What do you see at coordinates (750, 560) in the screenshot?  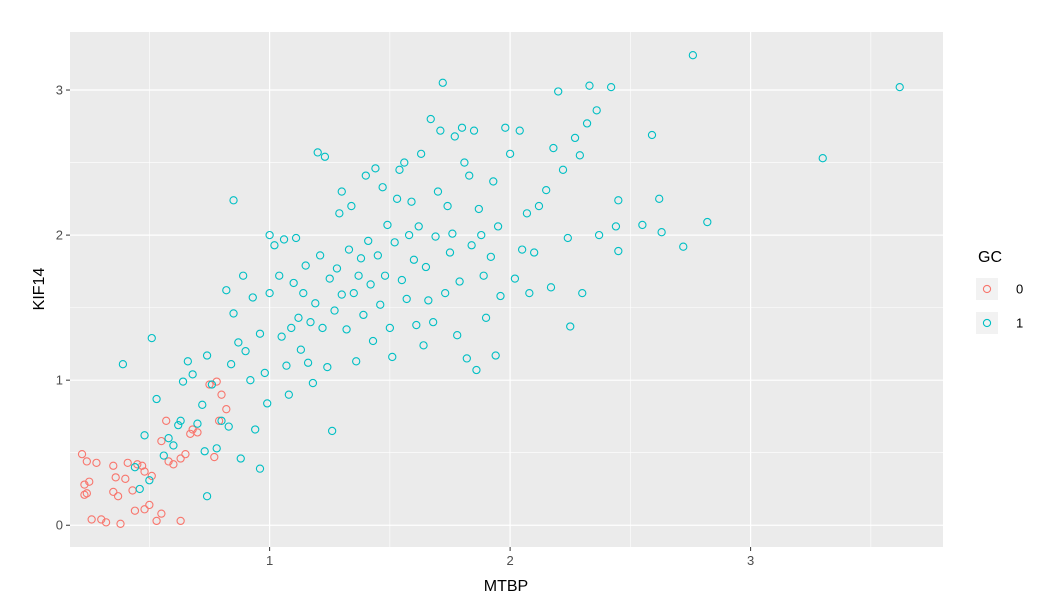 I see `x-tick-label: 3` at bounding box center [750, 560].